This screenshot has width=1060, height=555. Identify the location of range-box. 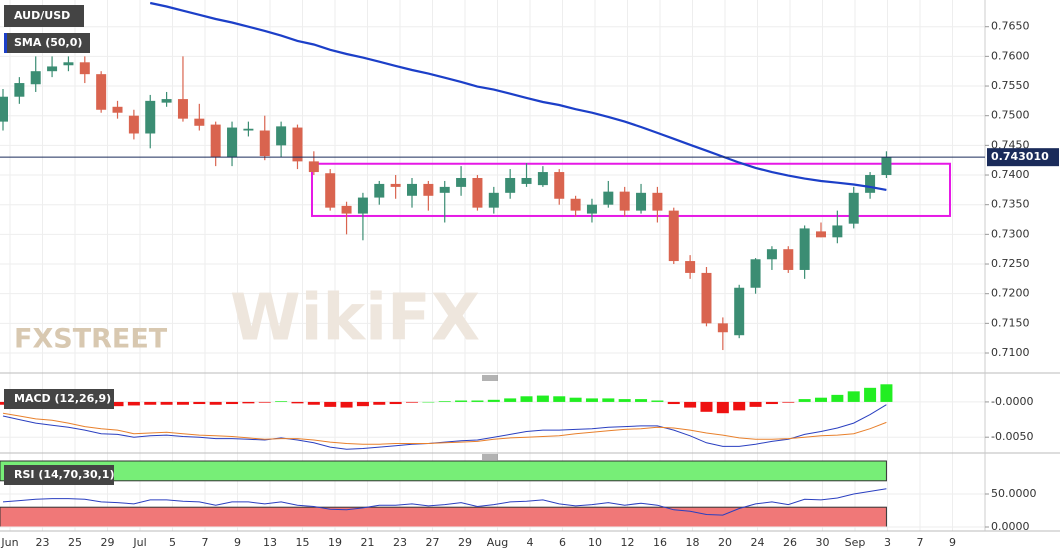
(631, 189).